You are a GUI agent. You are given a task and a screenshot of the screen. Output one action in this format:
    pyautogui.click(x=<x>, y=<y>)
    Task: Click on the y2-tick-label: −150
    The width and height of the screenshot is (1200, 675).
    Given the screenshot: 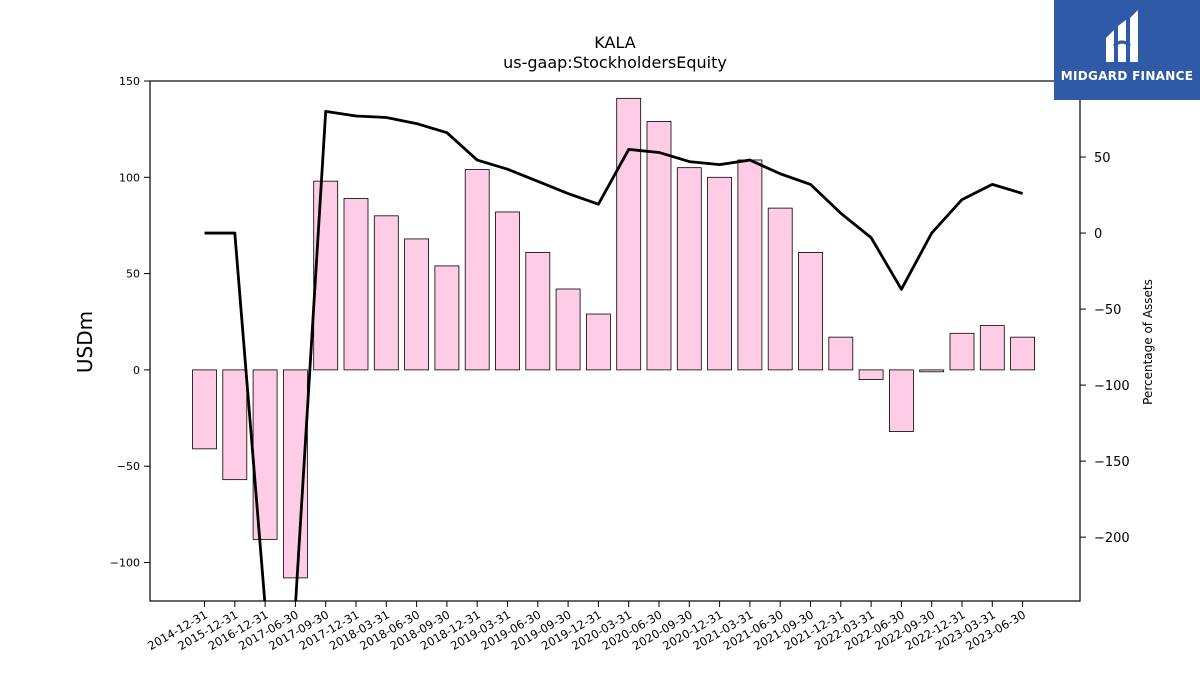 What is the action you would take?
    pyautogui.click(x=1112, y=462)
    